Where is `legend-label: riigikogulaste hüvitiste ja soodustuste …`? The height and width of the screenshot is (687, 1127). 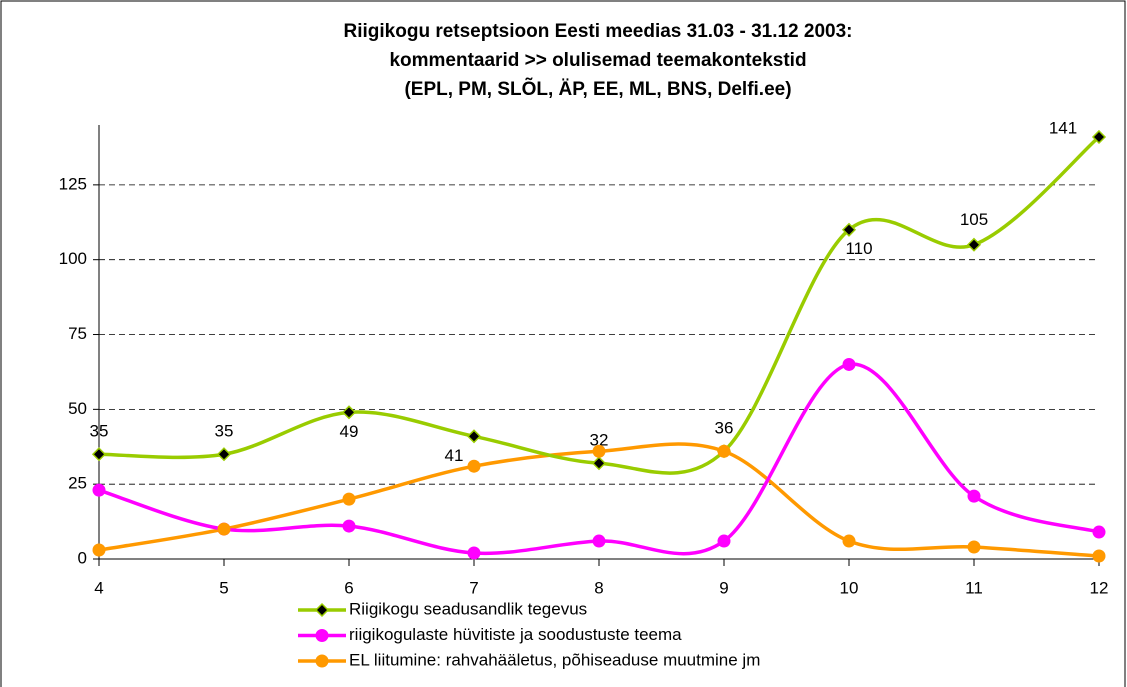 legend-label: riigikogulaste hüvitiste ja soodustuste … is located at coordinates (515, 634).